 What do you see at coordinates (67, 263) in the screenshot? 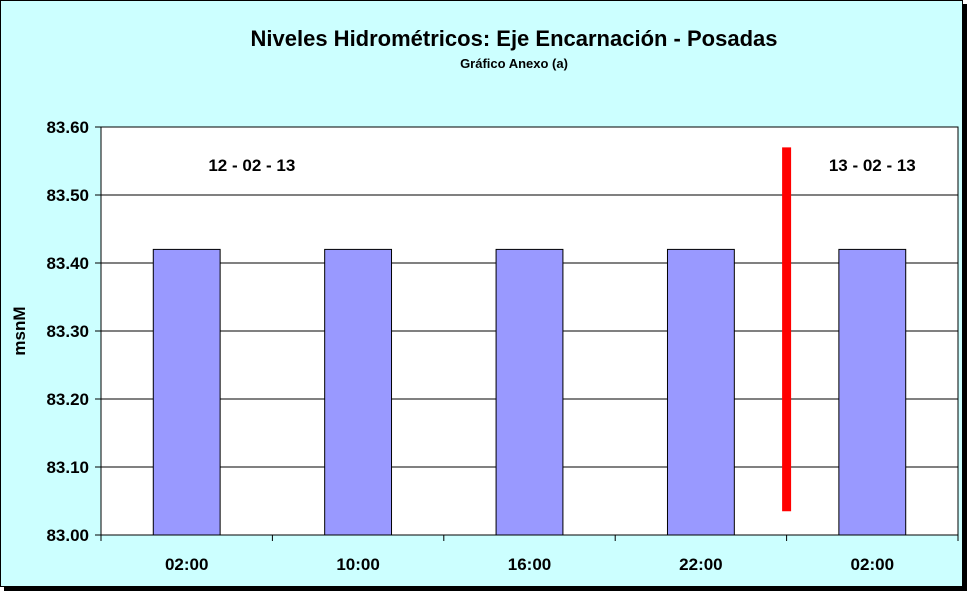
I see `y-tick-label: 83.40` at bounding box center [67, 263].